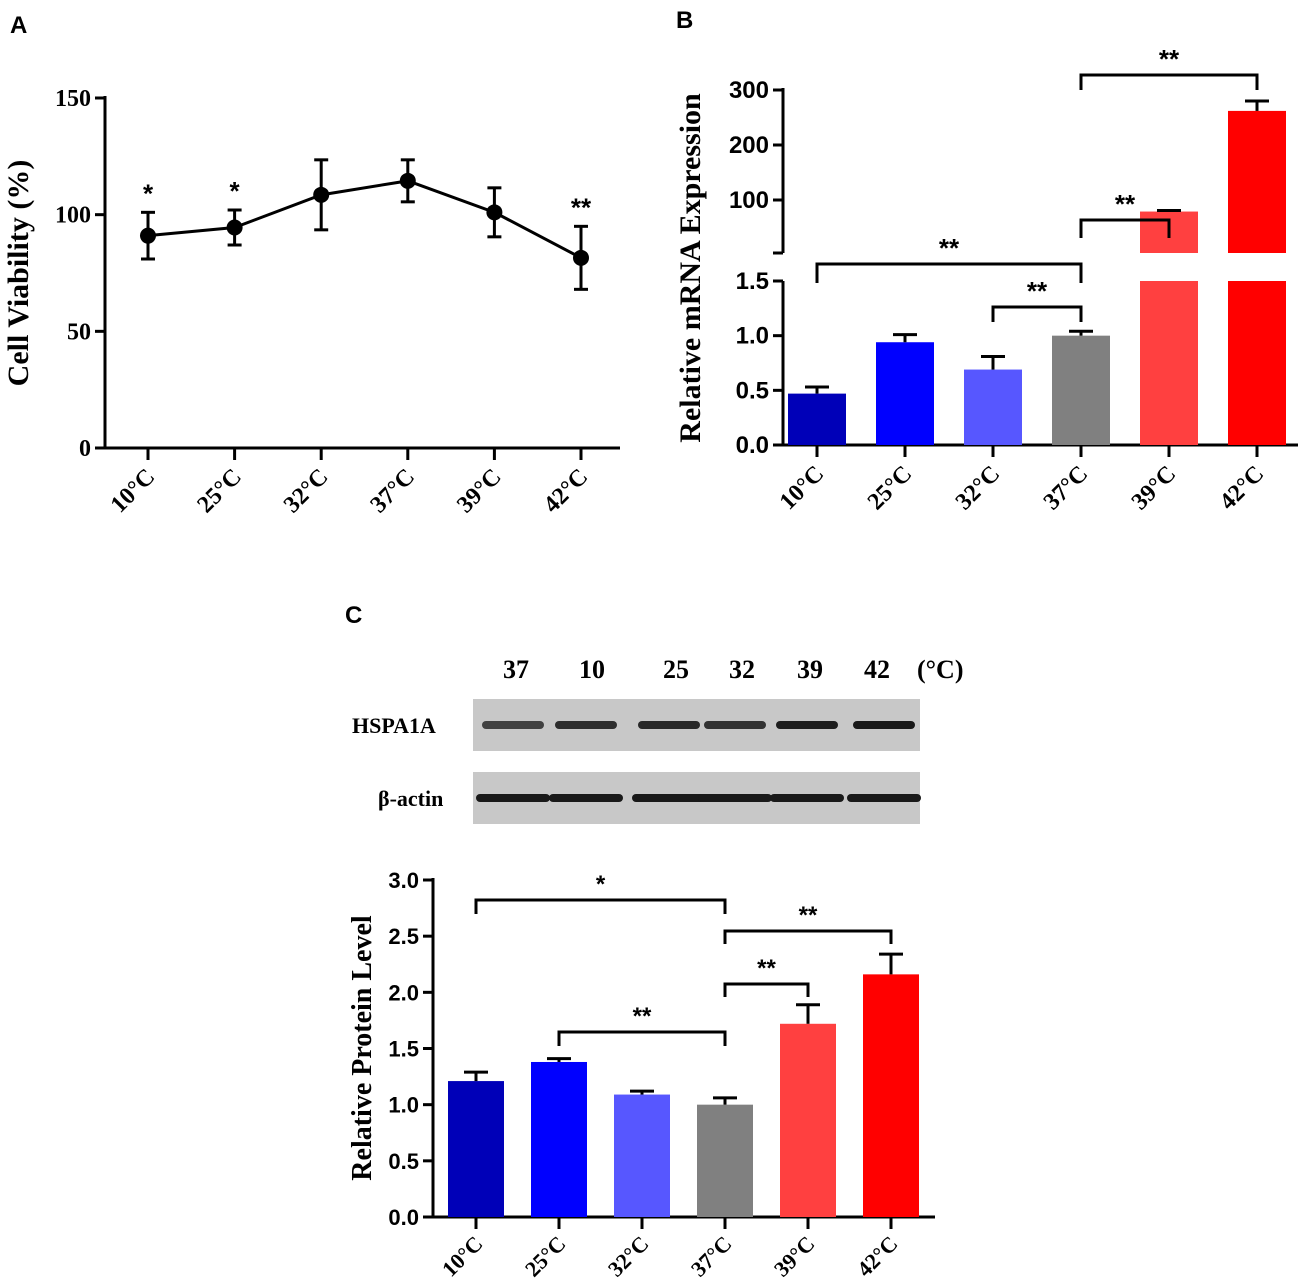  Describe the element at coordinates (407, 180) in the screenshot. I see `panel-a-point-37c` at that location.